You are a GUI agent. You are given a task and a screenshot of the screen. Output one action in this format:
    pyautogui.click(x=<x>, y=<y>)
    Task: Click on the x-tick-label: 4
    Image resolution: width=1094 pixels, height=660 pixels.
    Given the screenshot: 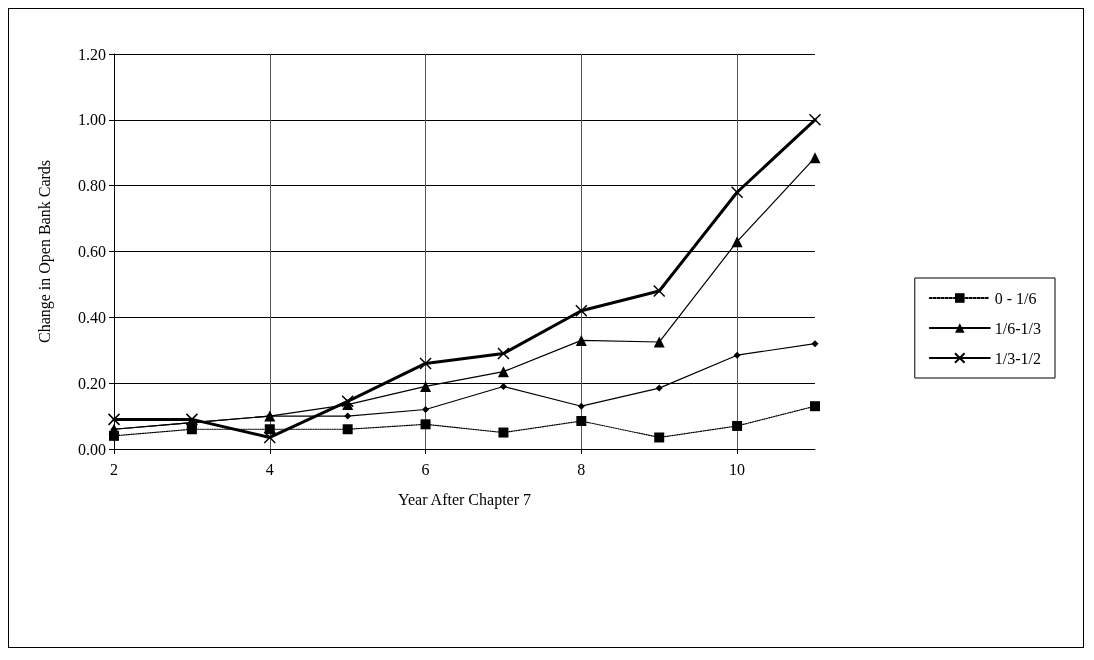 What is the action you would take?
    pyautogui.click(x=269, y=469)
    